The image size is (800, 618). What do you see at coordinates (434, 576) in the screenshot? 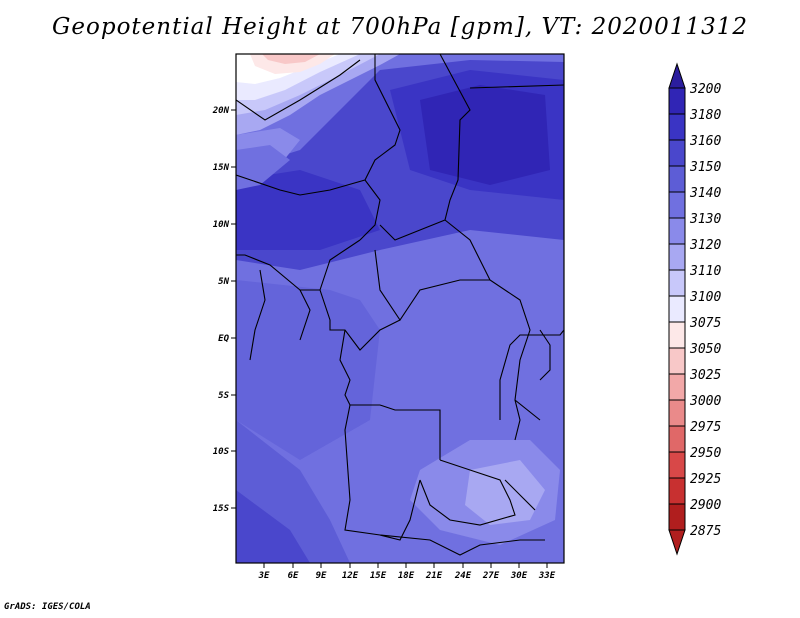
I see `lon-tick-label: 21E` at bounding box center [434, 576].